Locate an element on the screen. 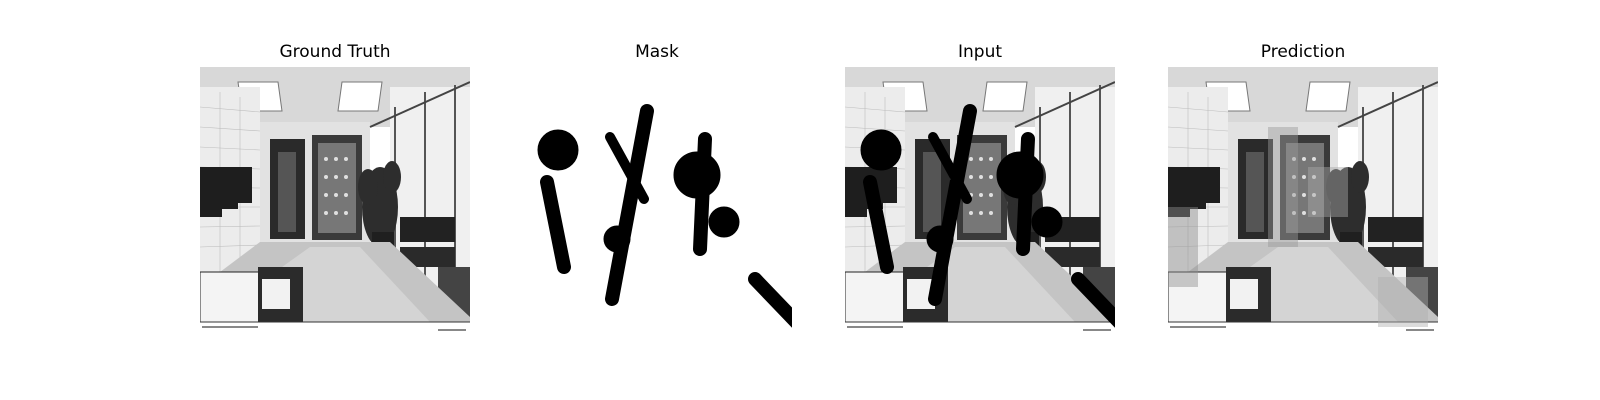  mask-image is located at coordinates (657, 202).